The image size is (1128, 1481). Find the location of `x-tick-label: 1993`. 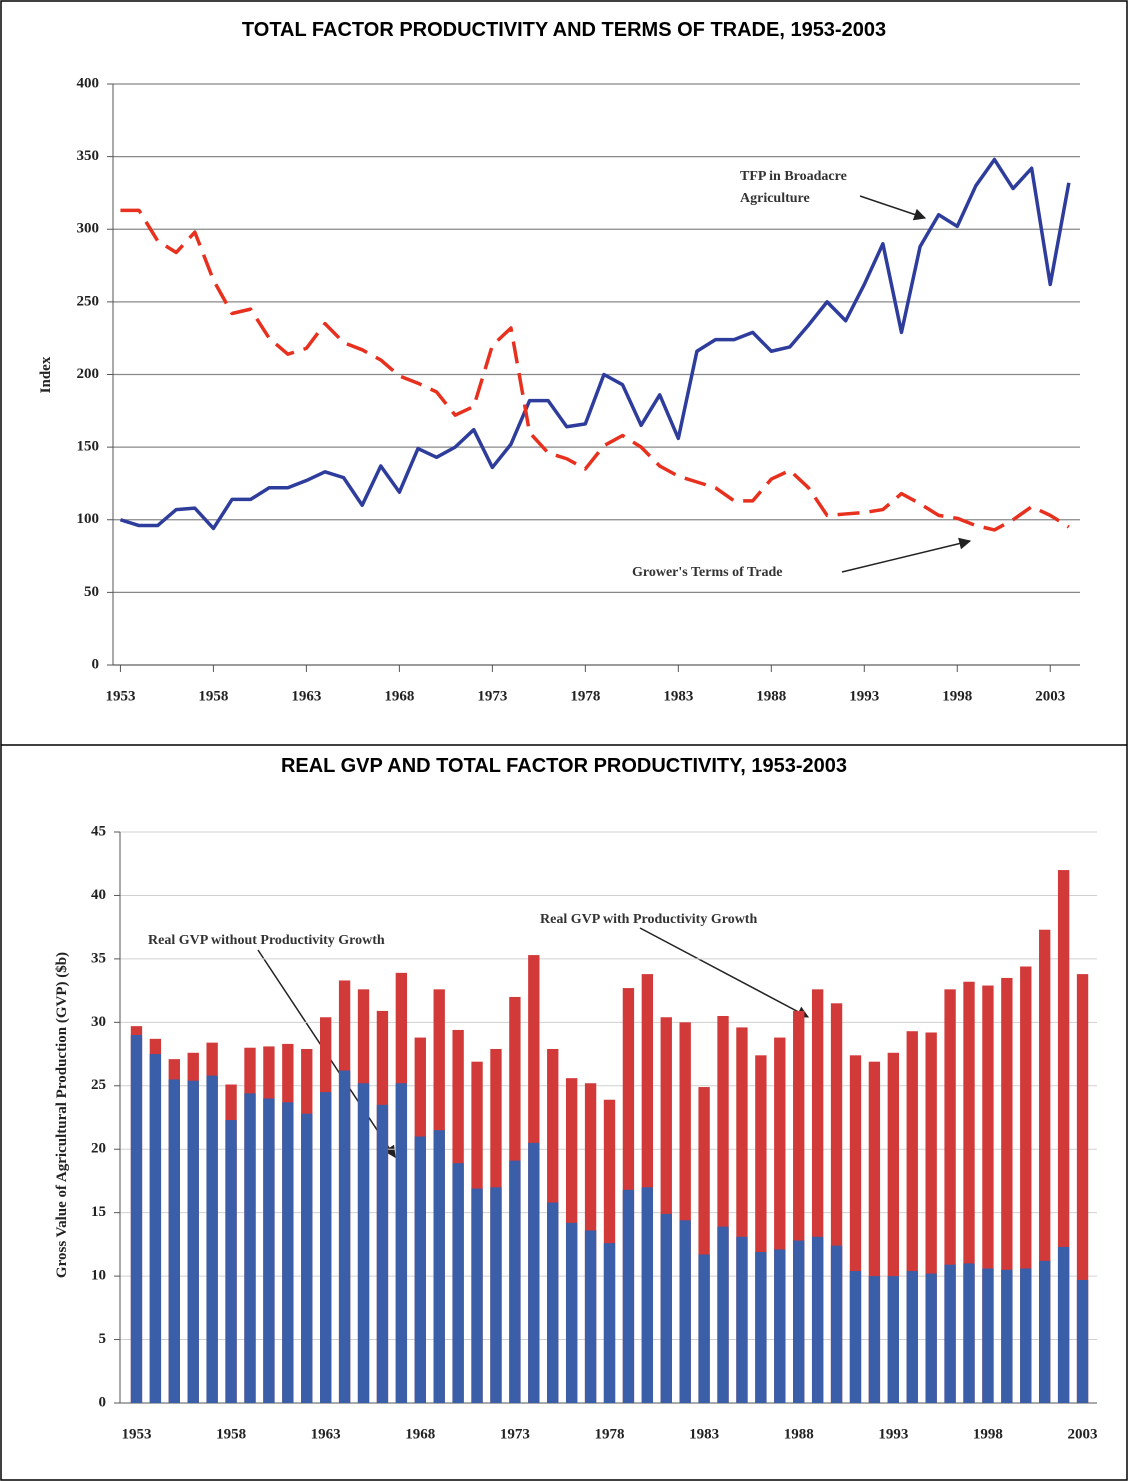

x-tick-label: 1993 is located at coordinates (864, 696).